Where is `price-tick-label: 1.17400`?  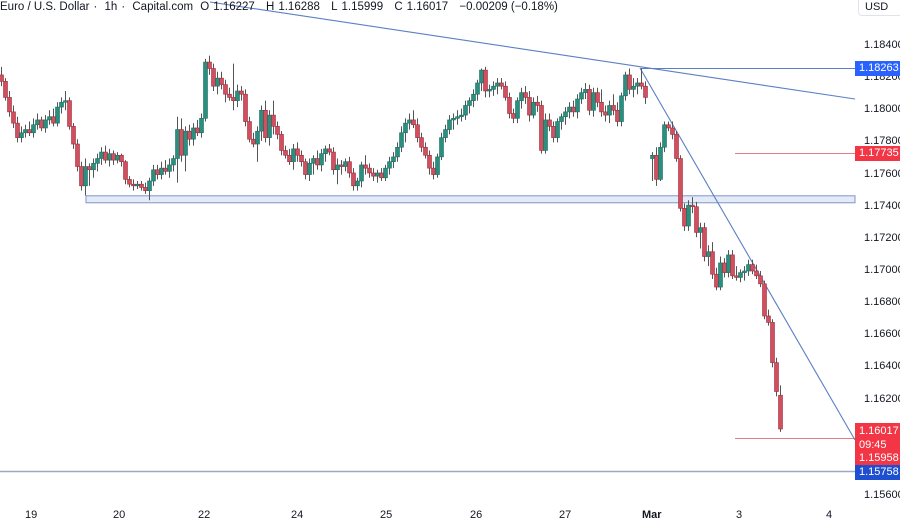
price-tick-label: 1.17400 is located at coordinates (882, 205).